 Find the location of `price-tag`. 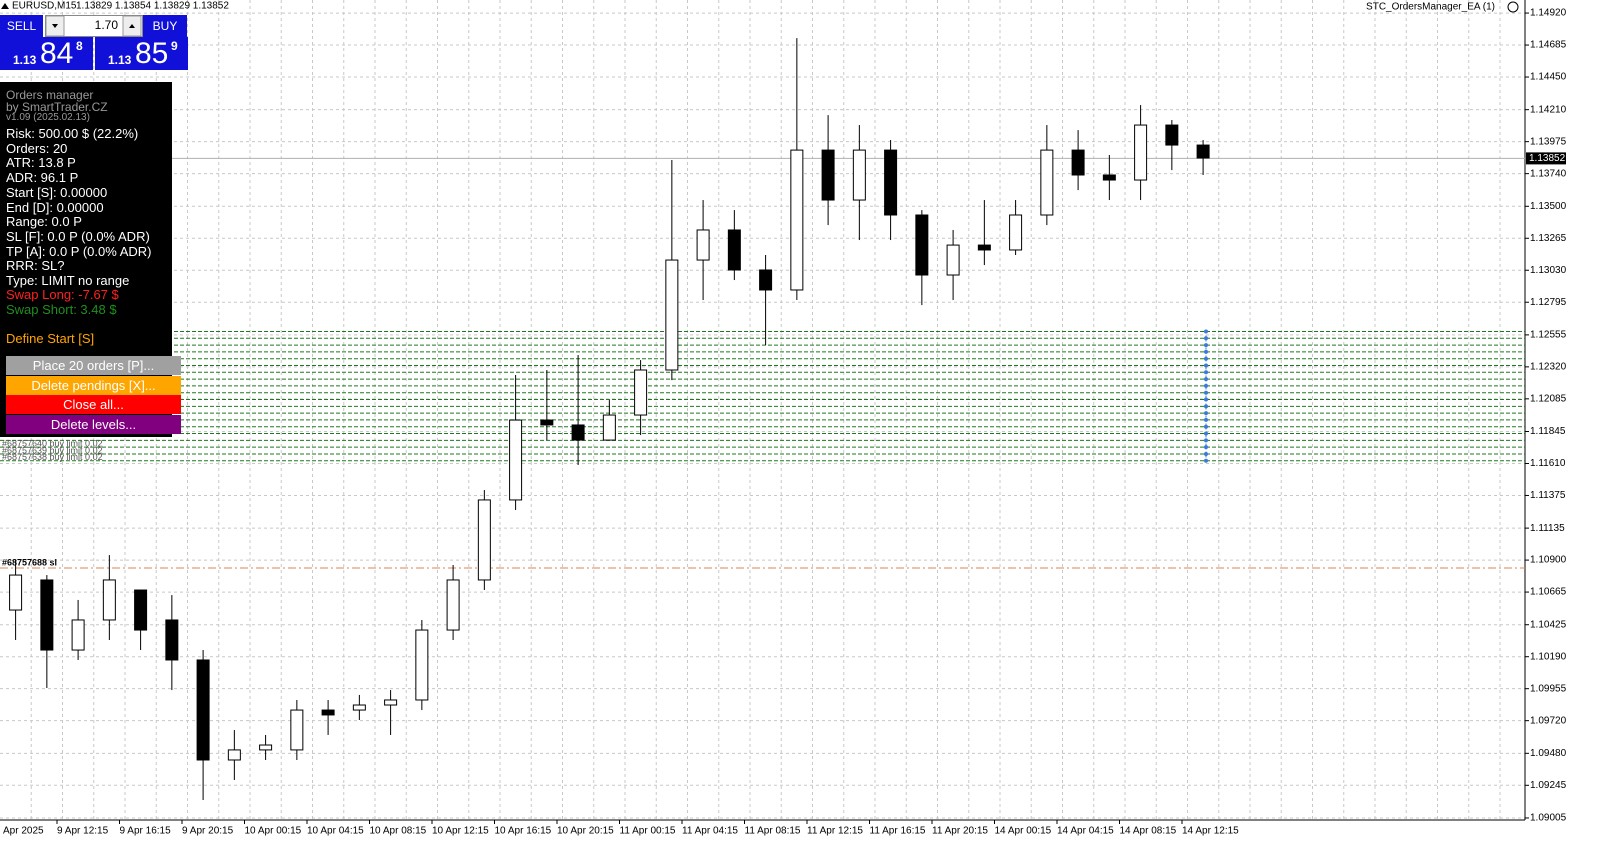

price-tag is located at coordinates (1546, 158).